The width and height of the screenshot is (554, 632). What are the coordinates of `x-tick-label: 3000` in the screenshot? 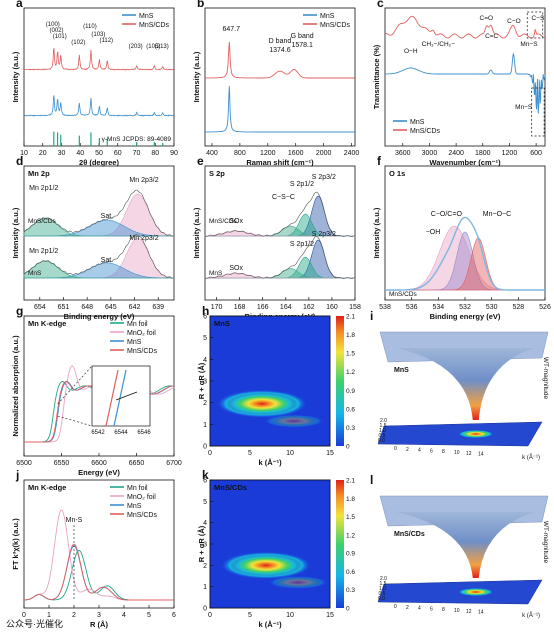 It's located at (430, 153).